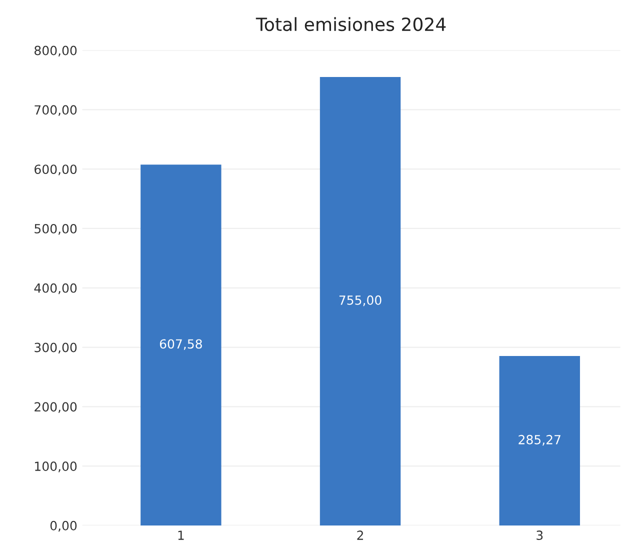 This screenshot has height=559, width=633. I want to click on y-tick-label: 600,00, so click(55, 170).